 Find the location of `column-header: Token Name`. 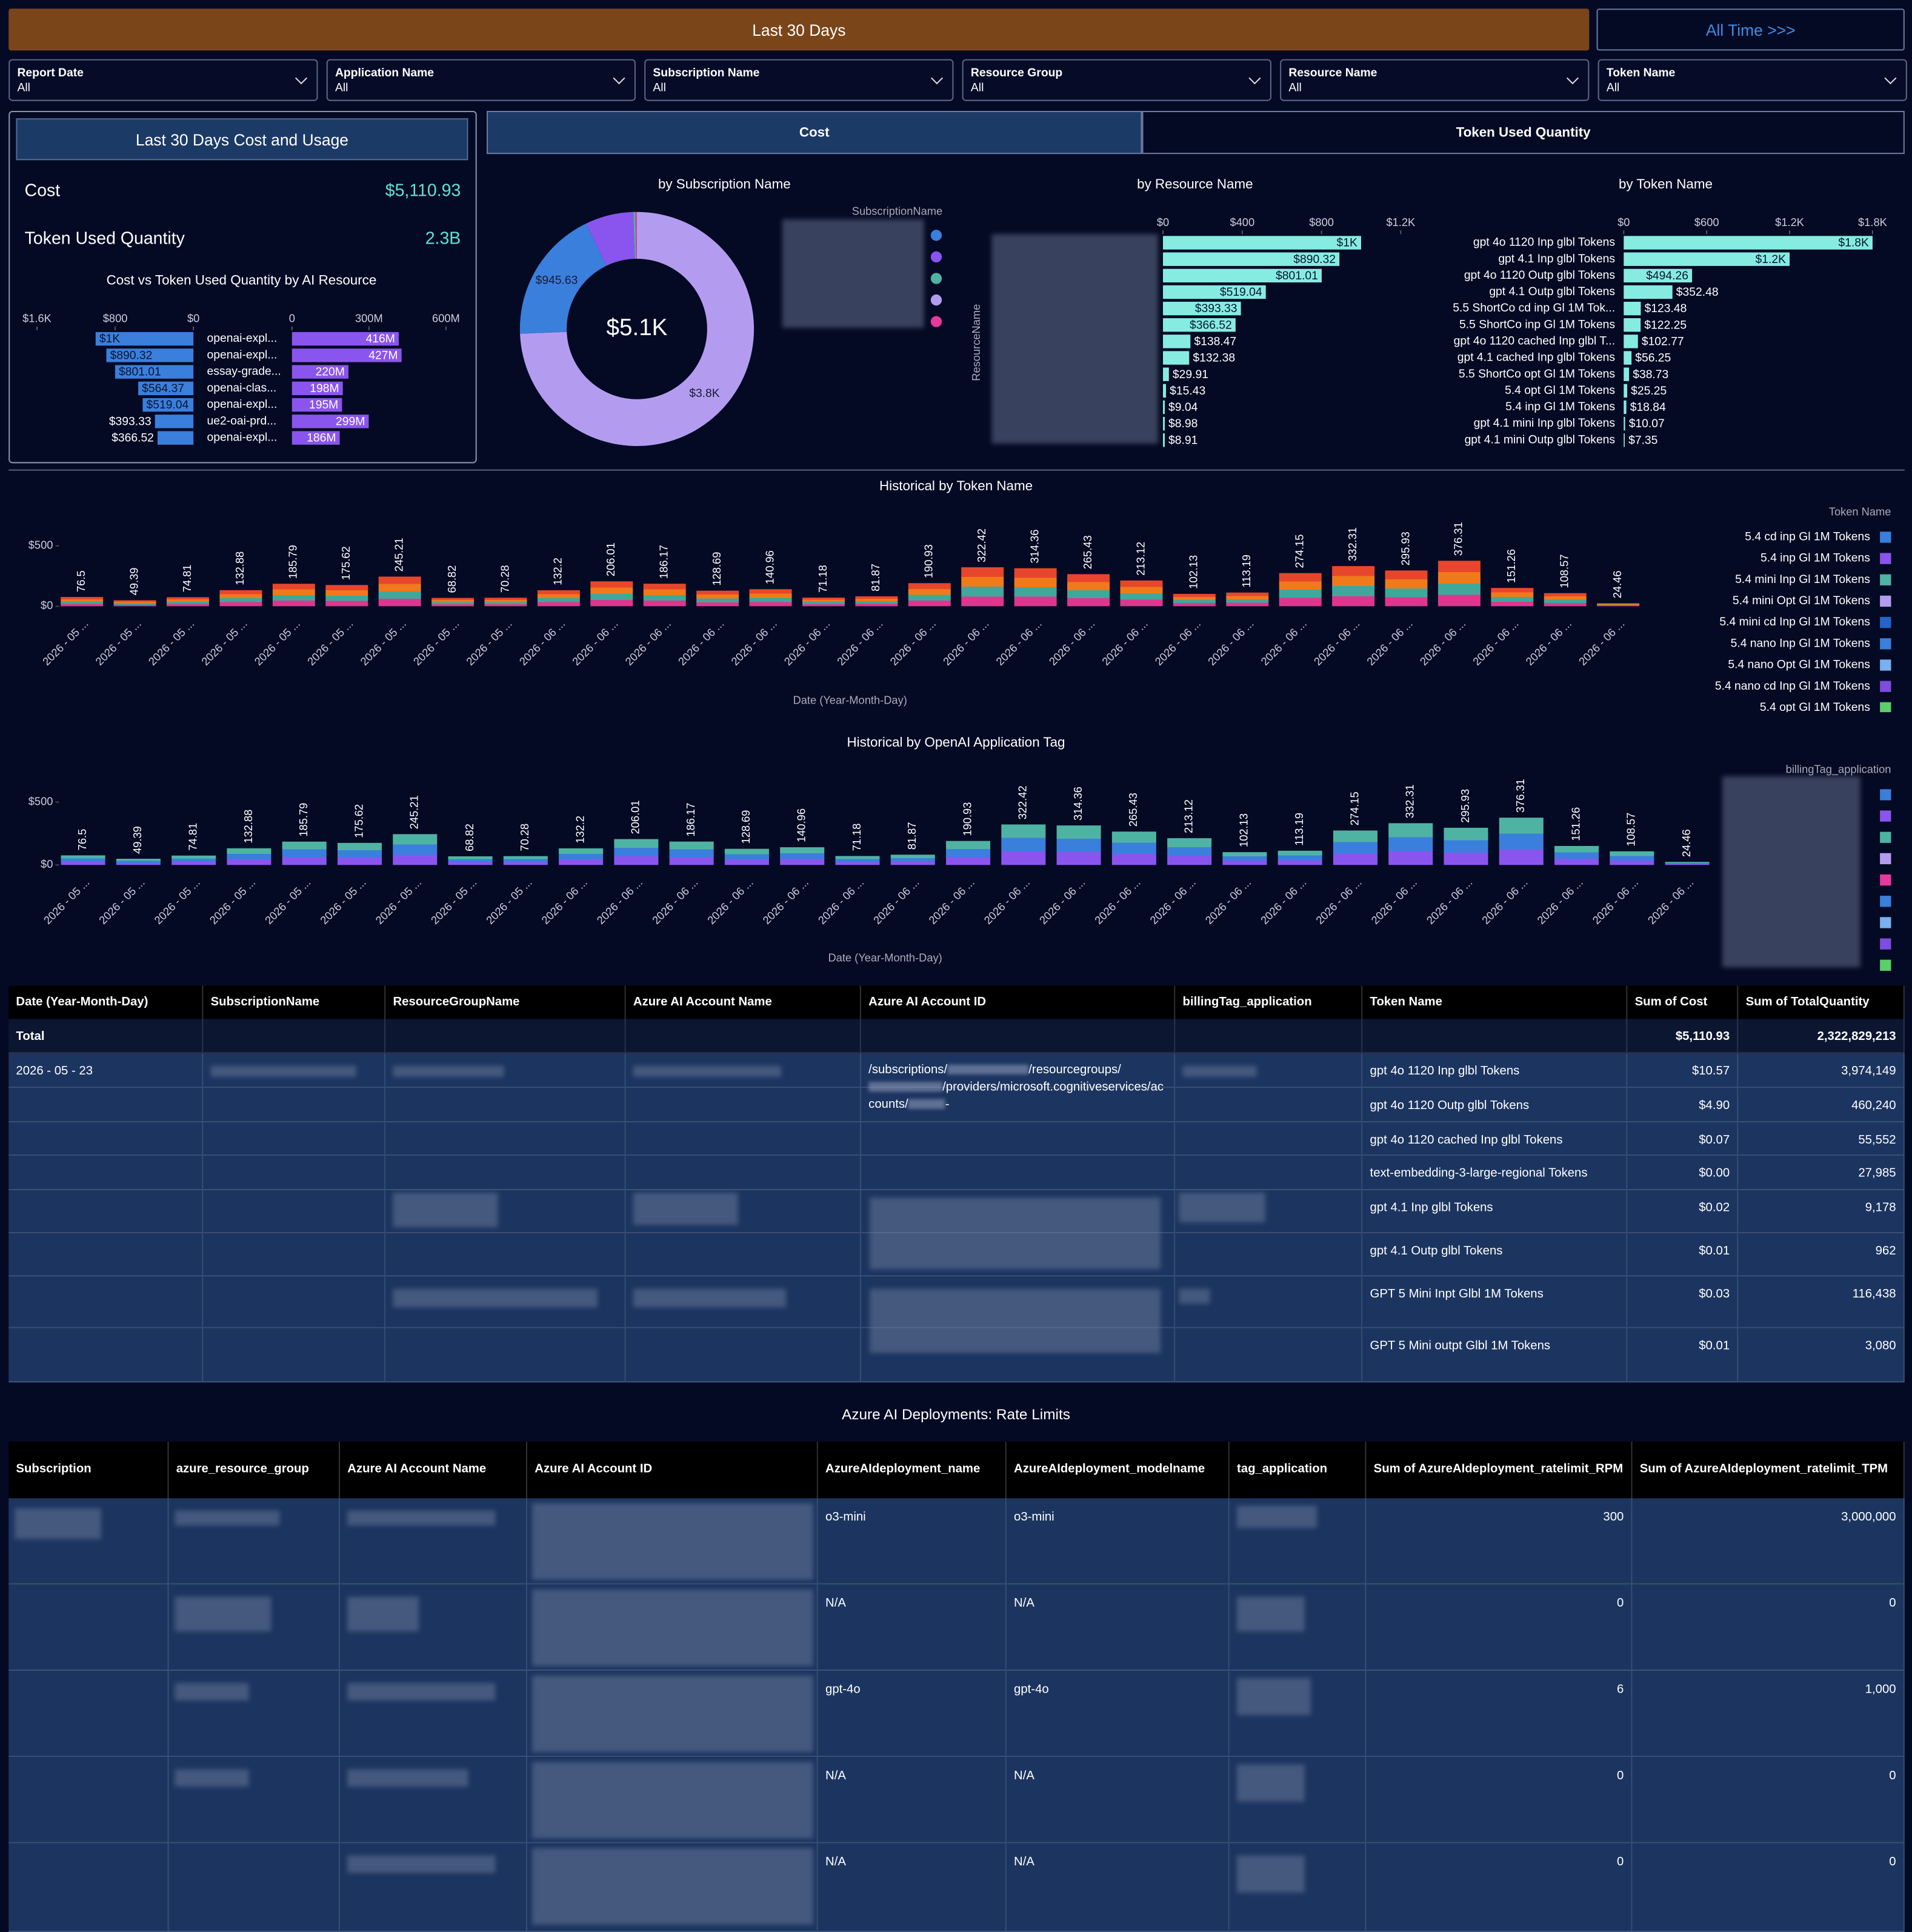

column-header: Token Name is located at coordinates (1495, 1002).